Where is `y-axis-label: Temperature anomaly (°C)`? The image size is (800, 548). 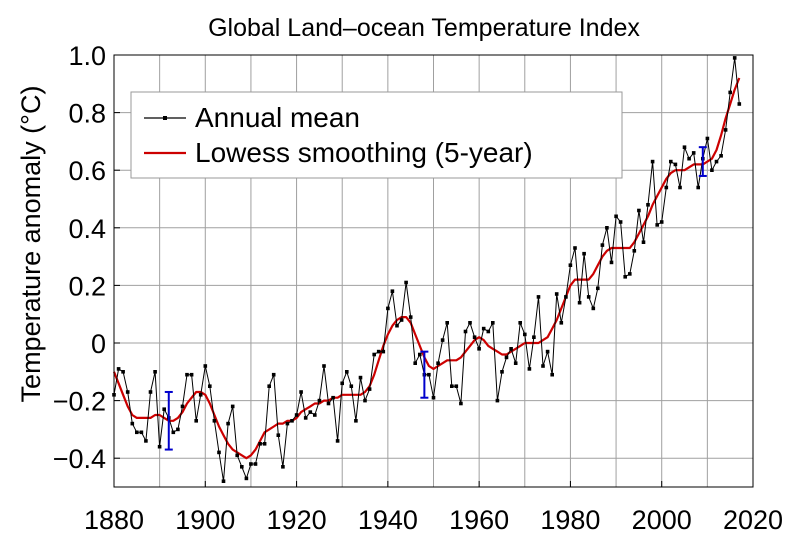
y-axis-label: Temperature anomaly (°C) is located at coordinates (31, 244).